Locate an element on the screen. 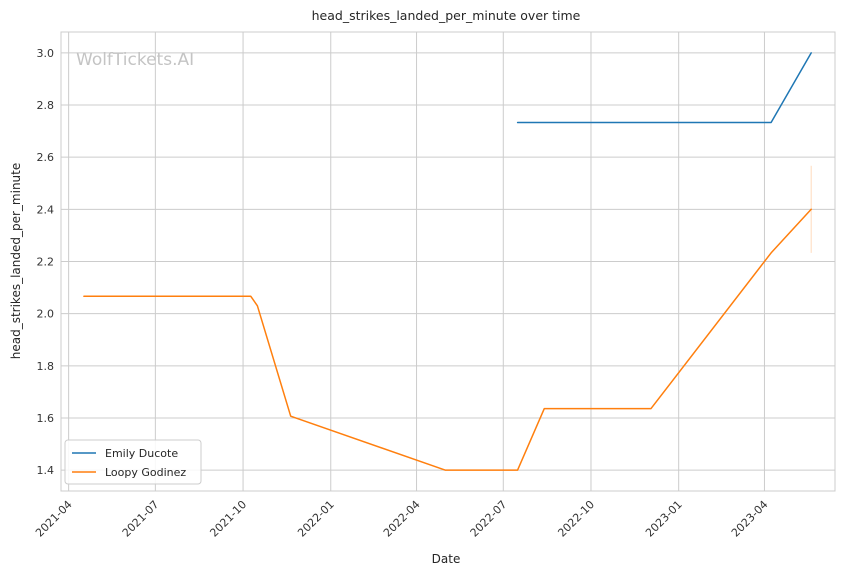  chart-title: head_strikes_landed_per_minute over time is located at coordinates (446, 15).